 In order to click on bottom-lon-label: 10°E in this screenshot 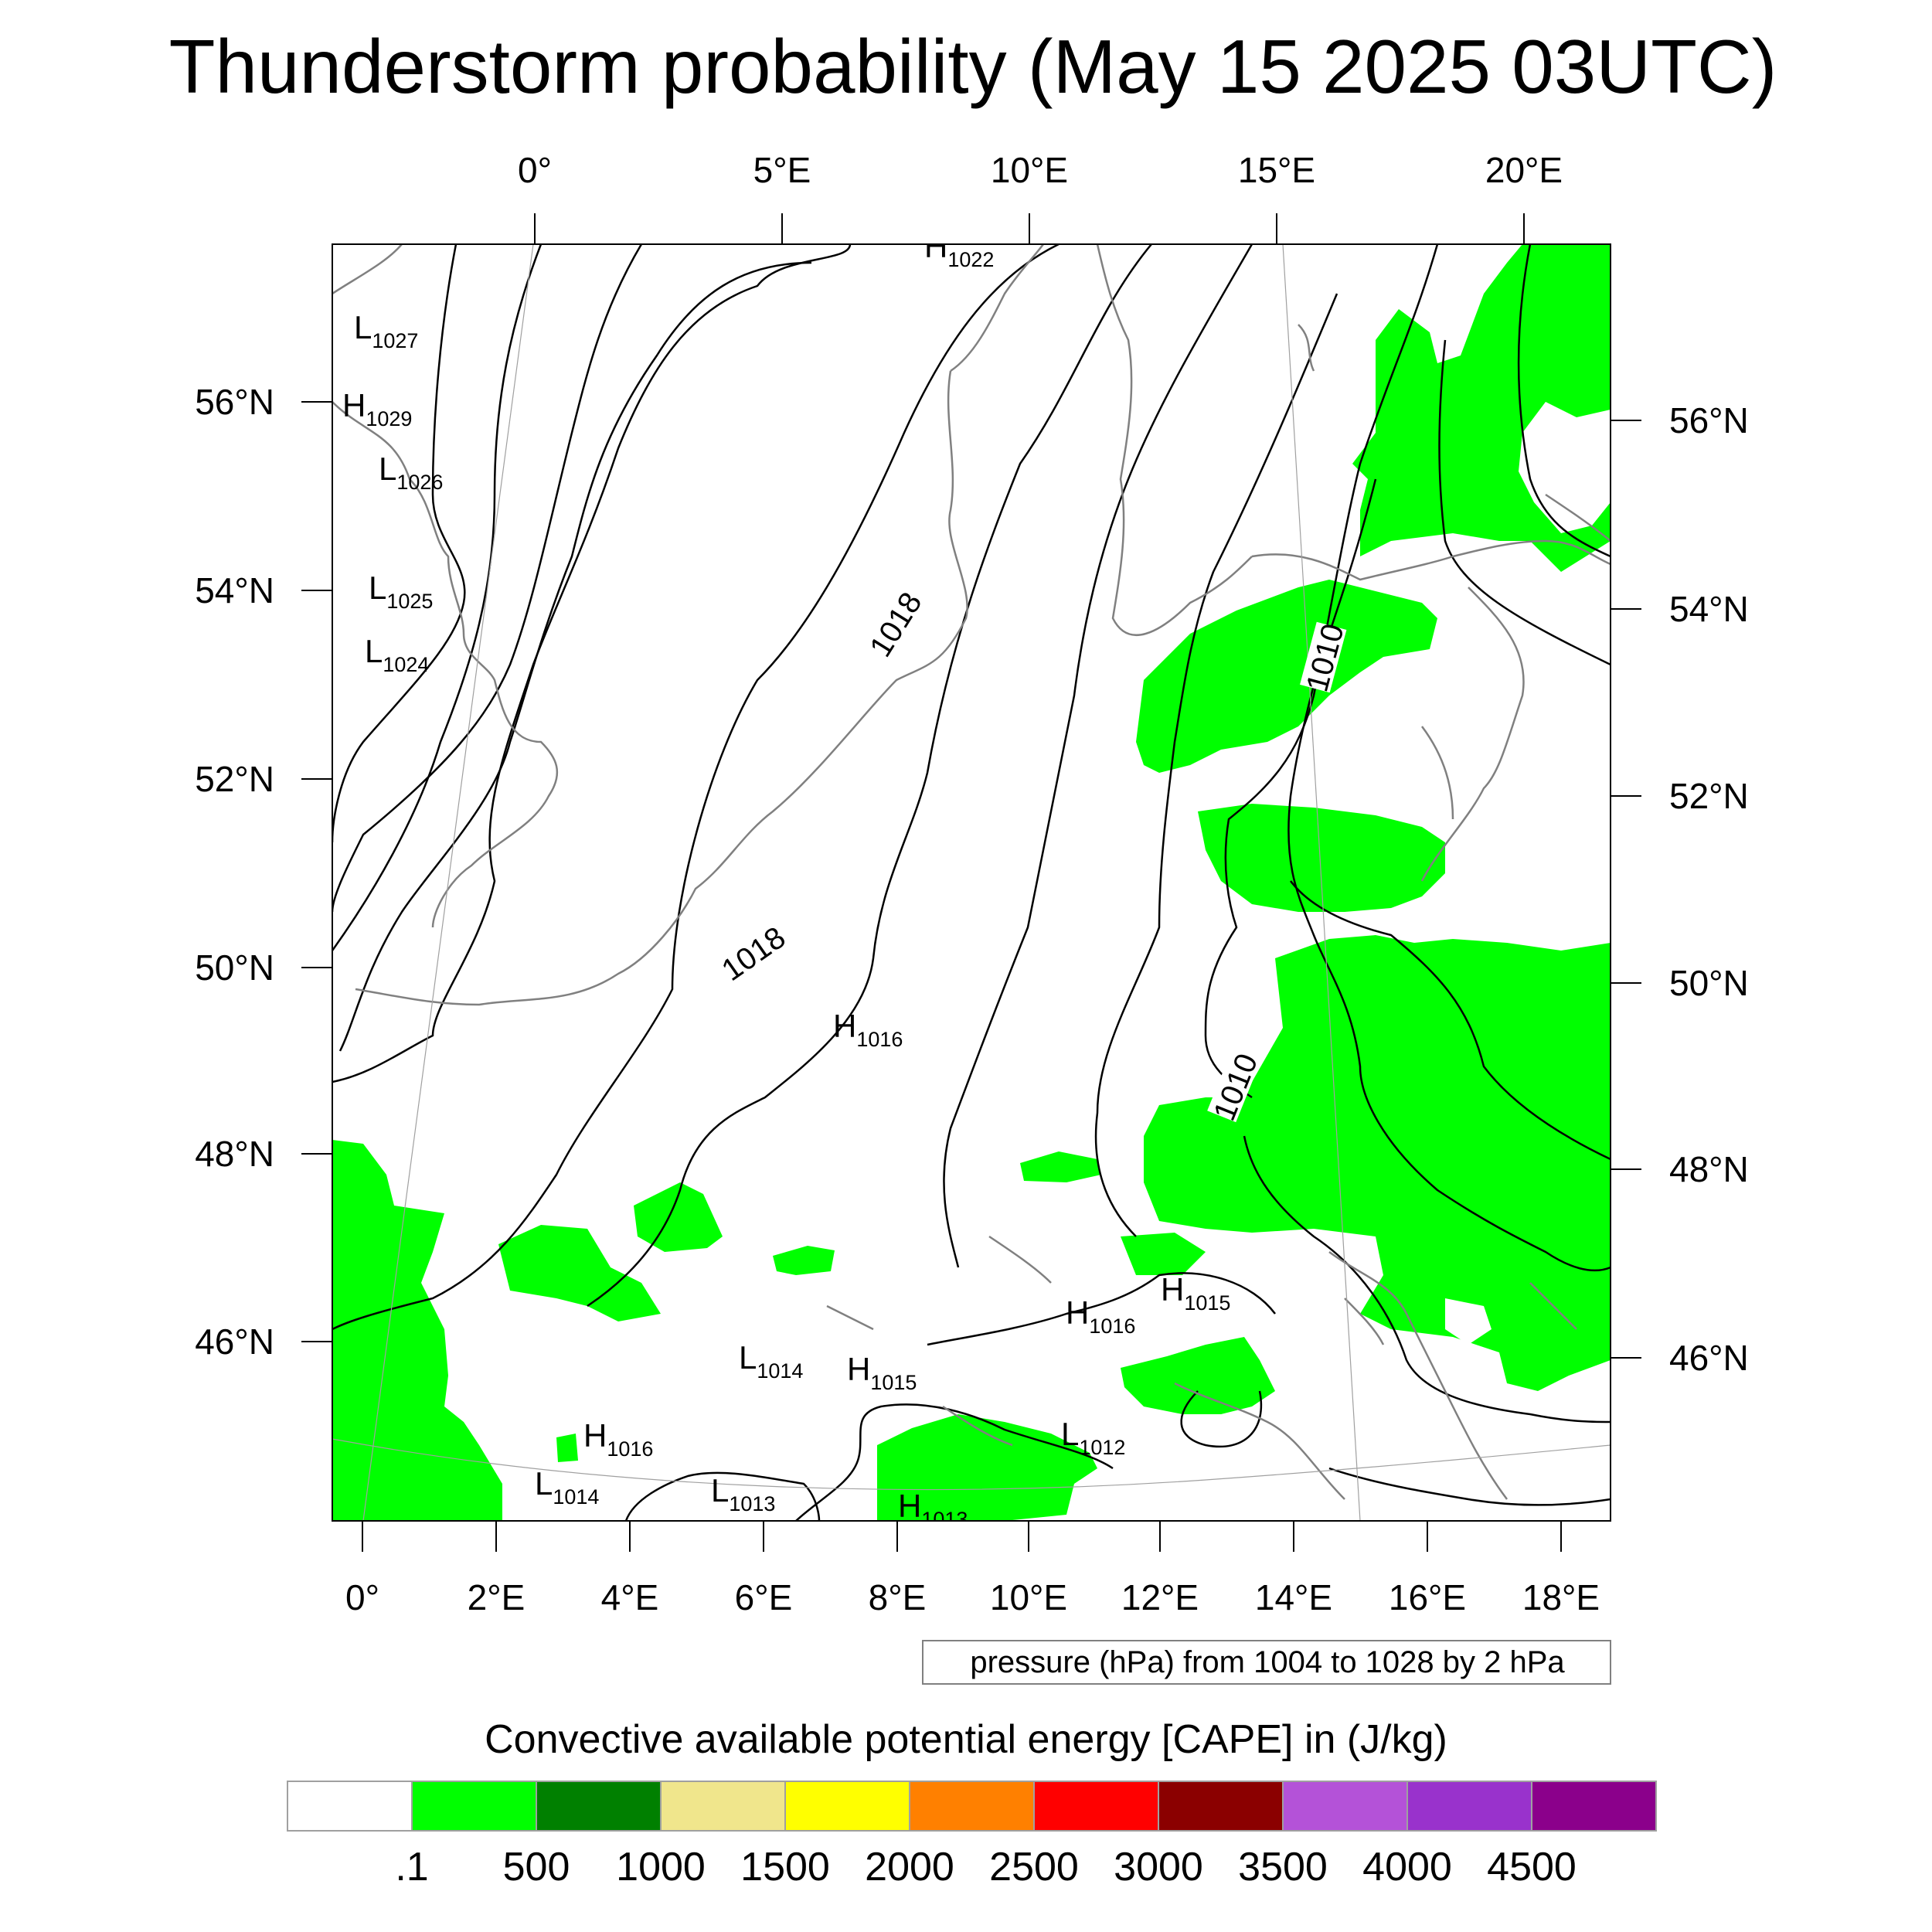, I will do `click(1028, 1597)`.